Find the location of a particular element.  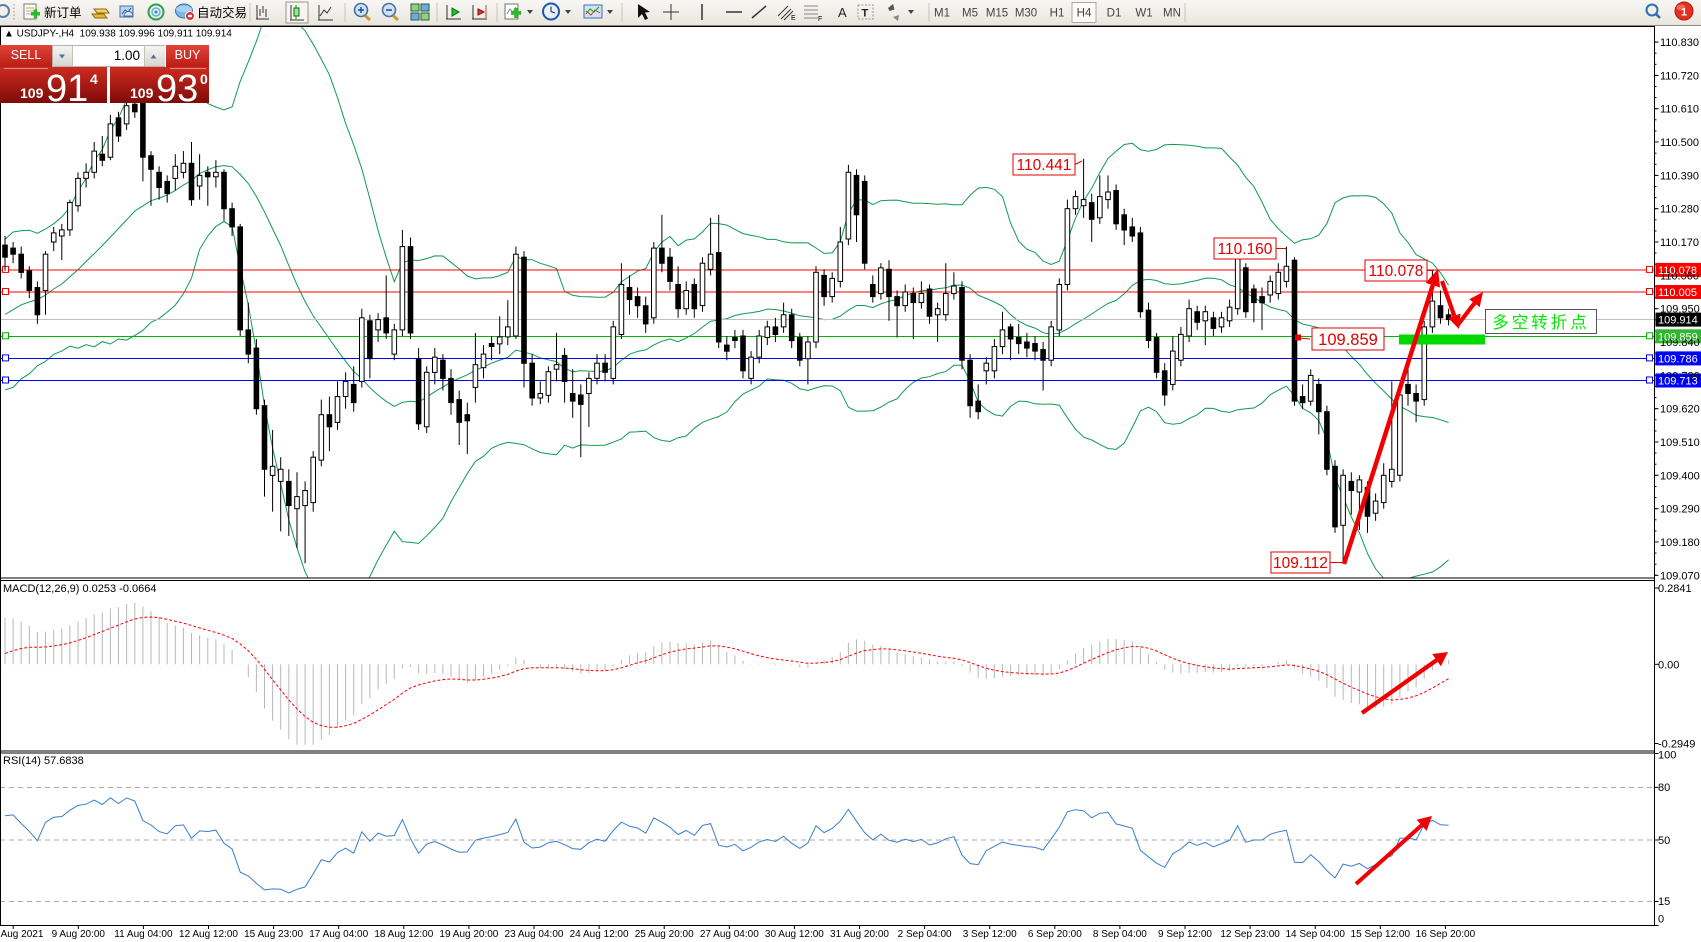

svg-text: E is located at coordinates (793, 18).